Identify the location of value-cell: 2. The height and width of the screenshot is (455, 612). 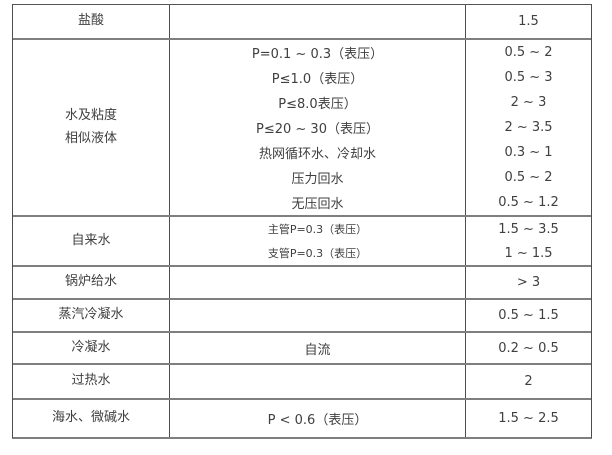
(528, 381).